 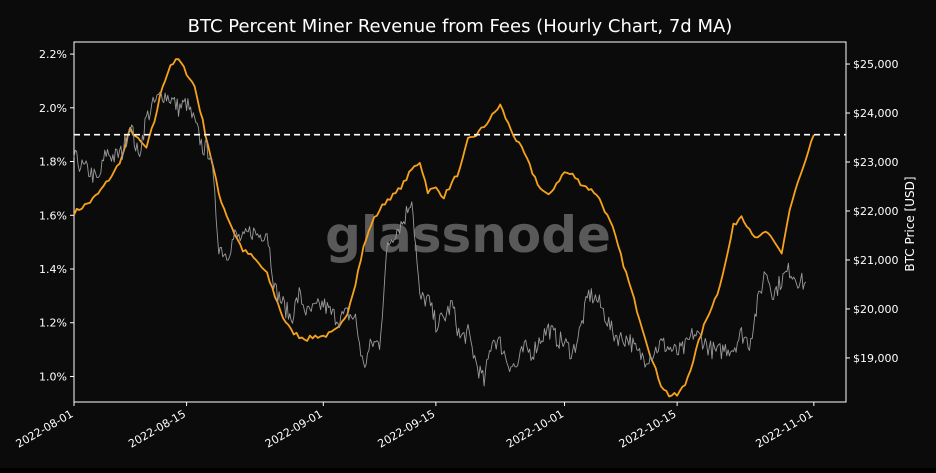 I want to click on x-tick-label: 2022-10-01, so click(x=535, y=428).